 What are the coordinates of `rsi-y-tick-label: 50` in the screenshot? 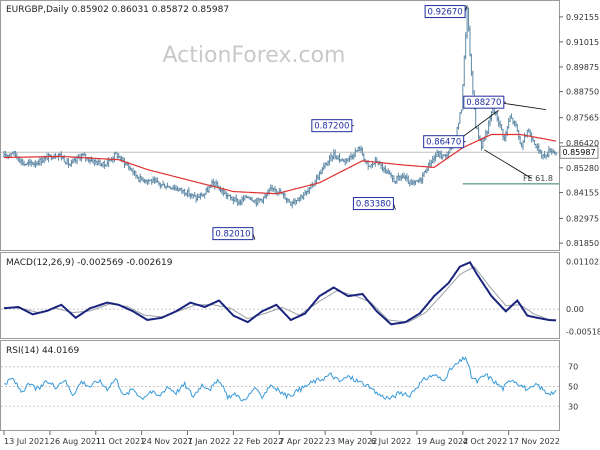 It's located at (573, 387).